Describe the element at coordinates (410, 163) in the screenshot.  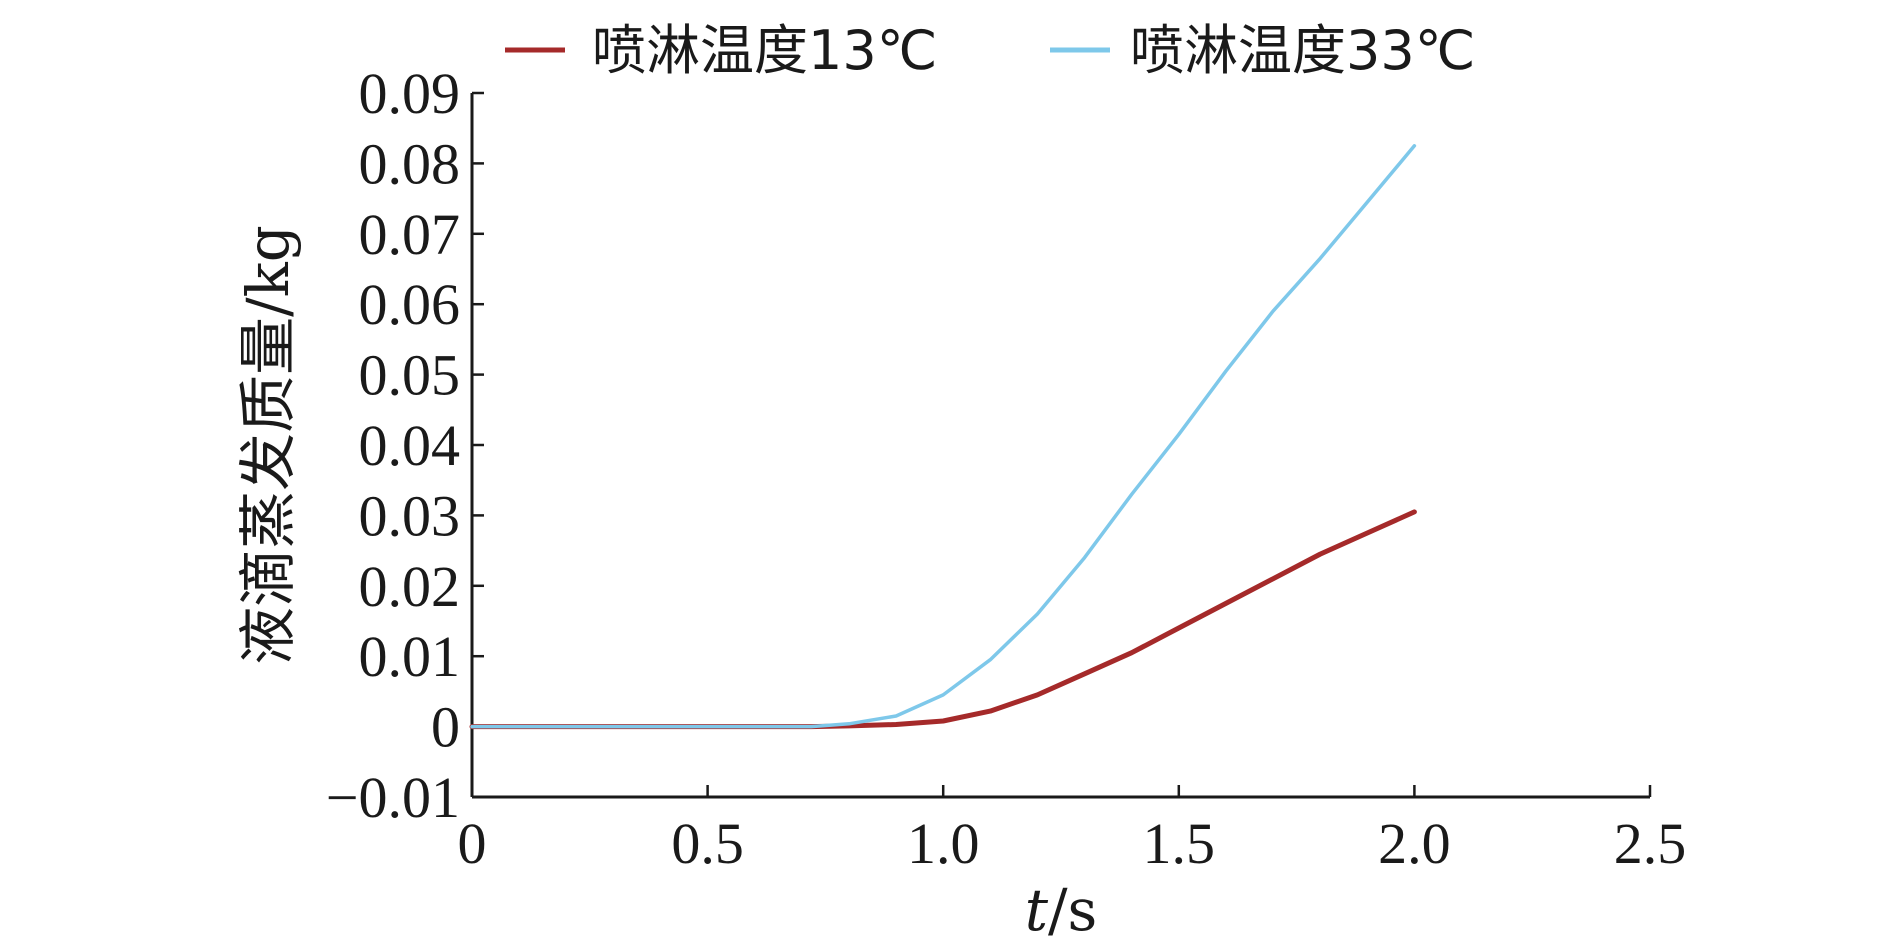
I see `y-tick-label: 0.08` at that location.